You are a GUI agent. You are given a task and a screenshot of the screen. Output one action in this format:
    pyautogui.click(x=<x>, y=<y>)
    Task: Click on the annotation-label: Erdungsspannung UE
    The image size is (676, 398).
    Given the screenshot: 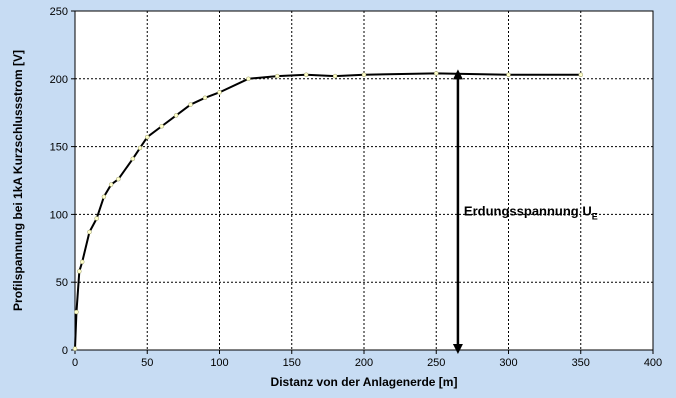 What is the action you would take?
    pyautogui.click(x=531, y=213)
    